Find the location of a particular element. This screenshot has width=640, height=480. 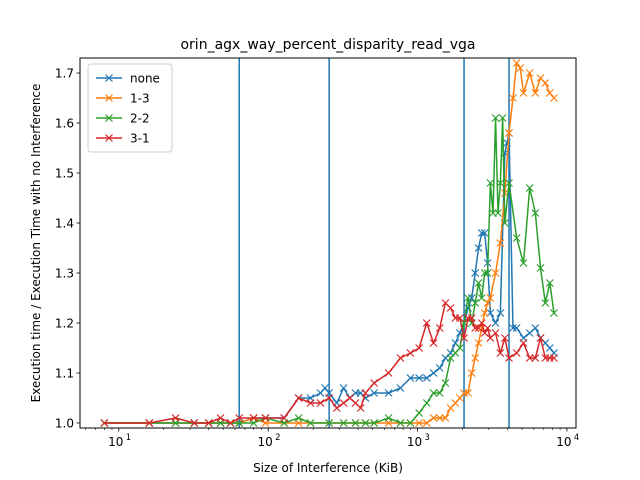

y-tick-label: 1.4 is located at coordinates (64, 224).